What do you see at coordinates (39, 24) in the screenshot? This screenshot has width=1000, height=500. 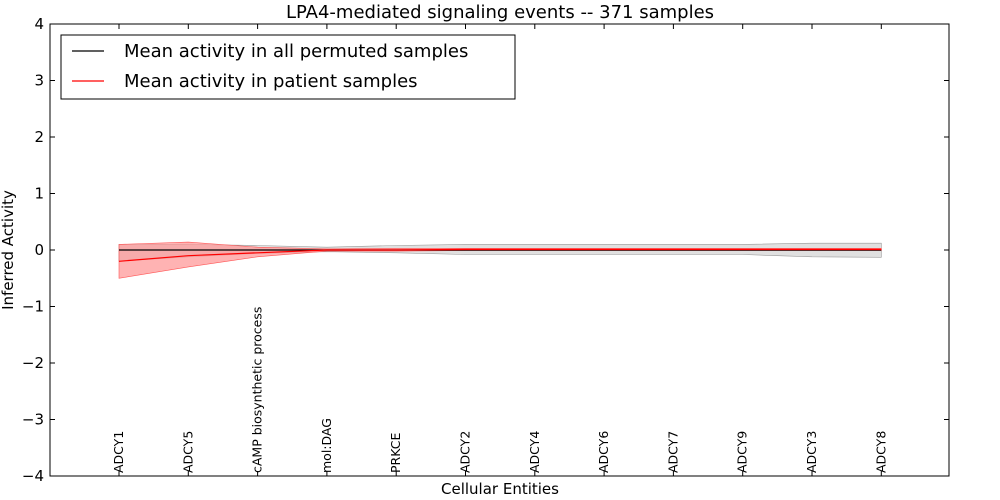 I see `y-tick-label: 4` at bounding box center [39, 24].